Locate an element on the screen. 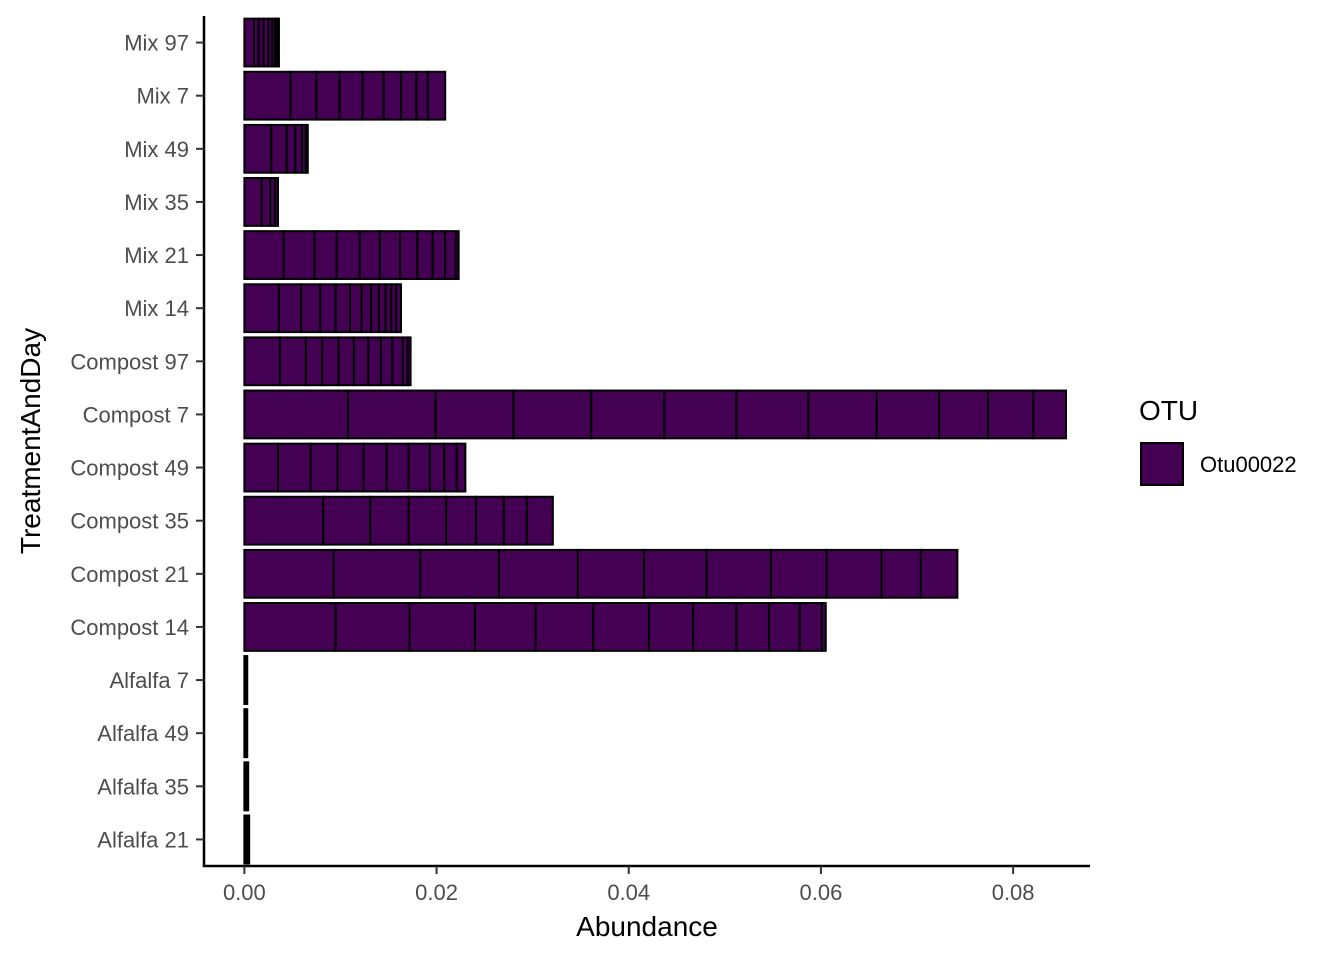 Image resolution: width=1344 pixels, height=960 pixels. legend-title: OTU is located at coordinates (1168, 410).